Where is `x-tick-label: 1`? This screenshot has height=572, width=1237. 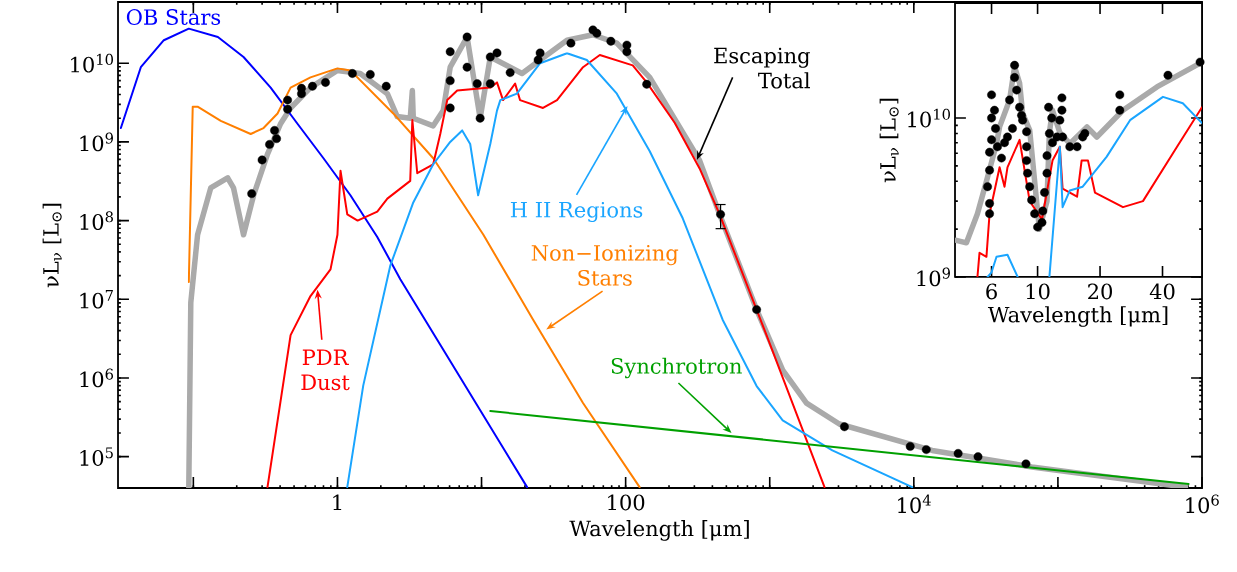 x-tick-label: 1 is located at coordinates (337, 502).